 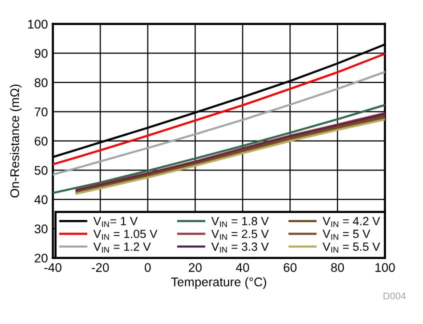 I want to click on x-tick-label: 0, so click(x=147, y=267).